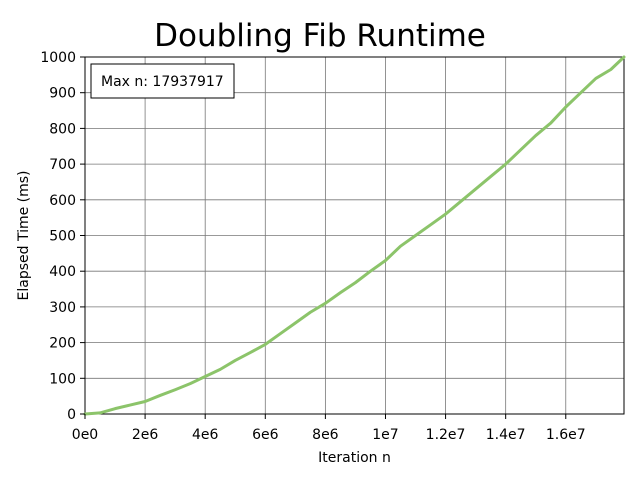 The width and height of the screenshot is (640, 480). I want to click on annotation-box: Max n: 17937917, so click(162, 81).